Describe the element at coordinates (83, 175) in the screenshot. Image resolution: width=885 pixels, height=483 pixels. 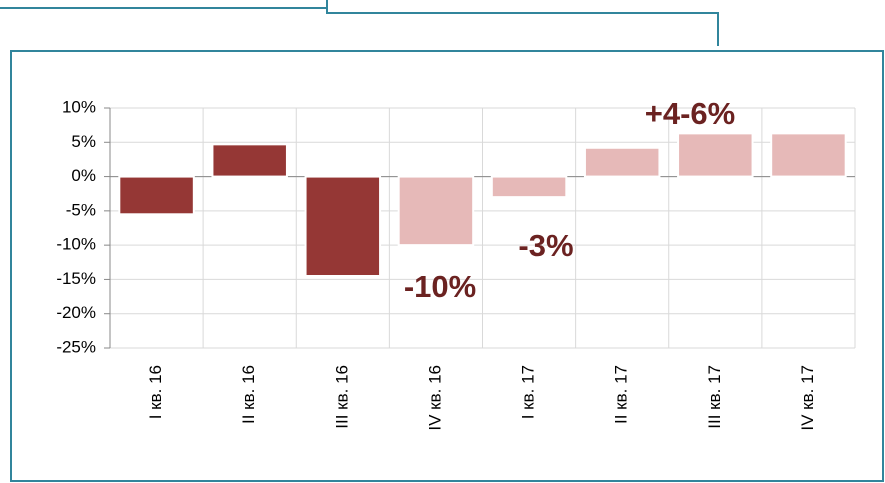
I see `y-tick-label: 0%` at that location.